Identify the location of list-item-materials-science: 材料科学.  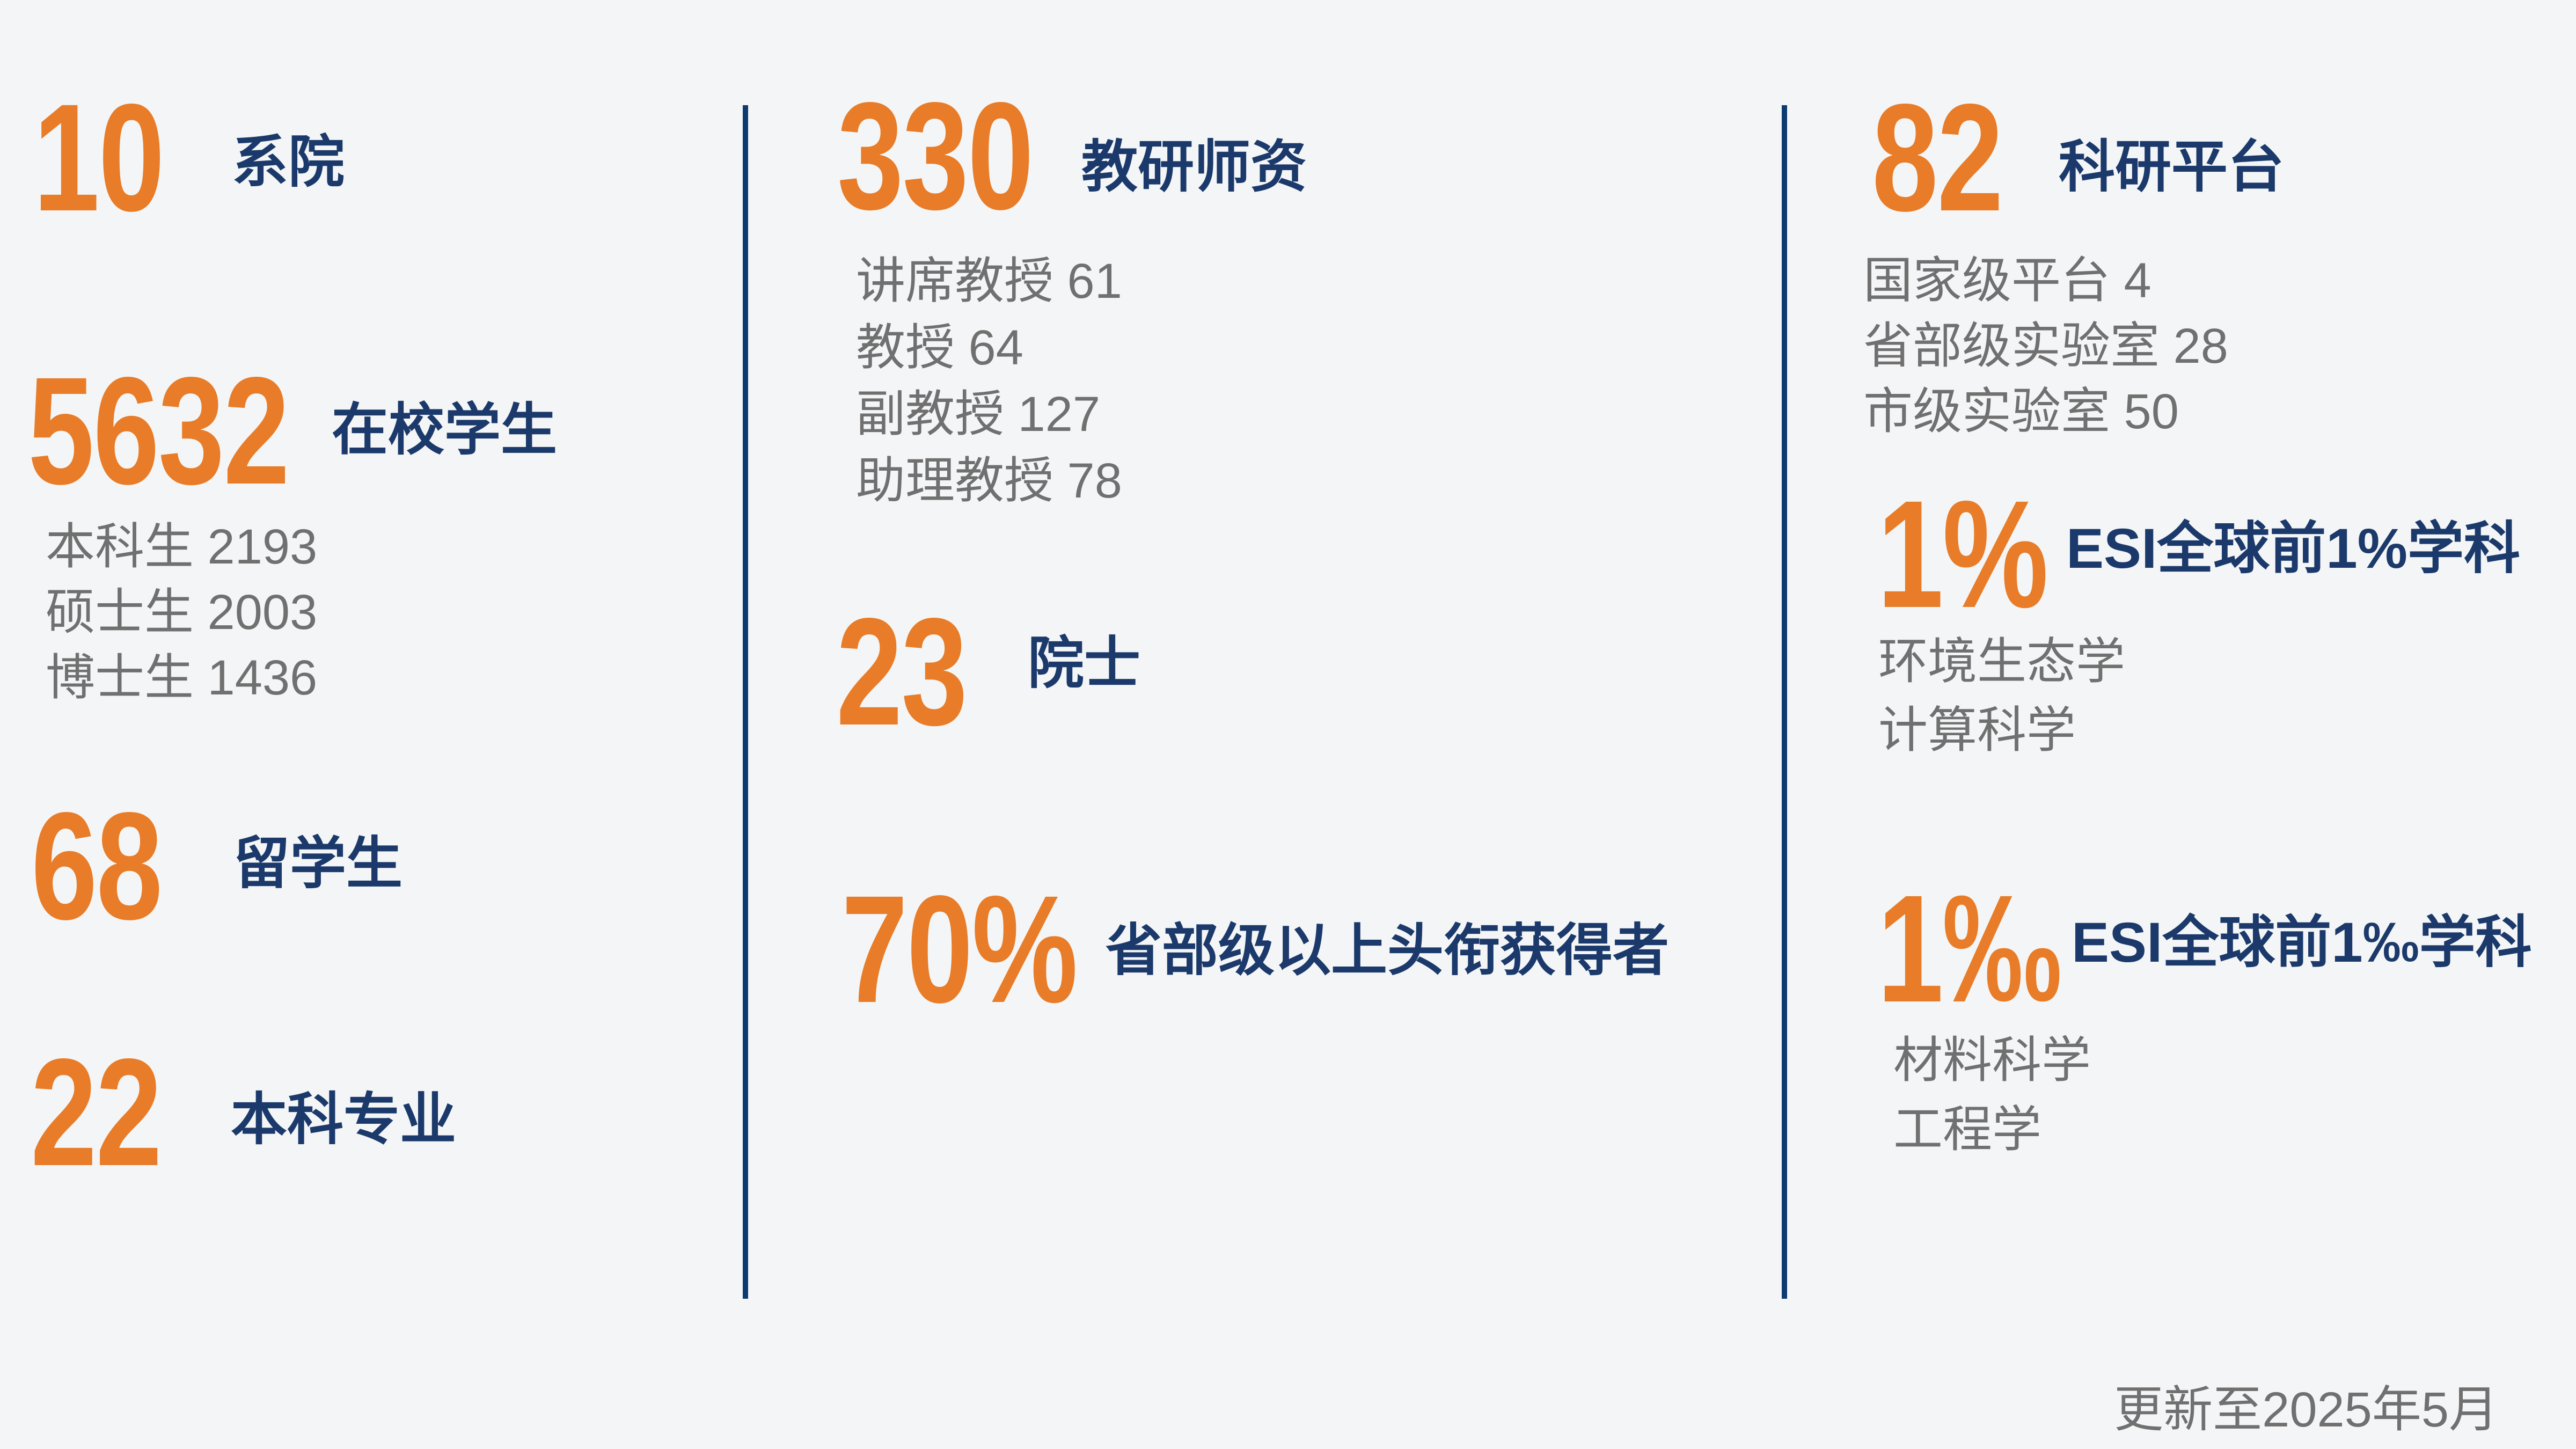
(1992, 1060).